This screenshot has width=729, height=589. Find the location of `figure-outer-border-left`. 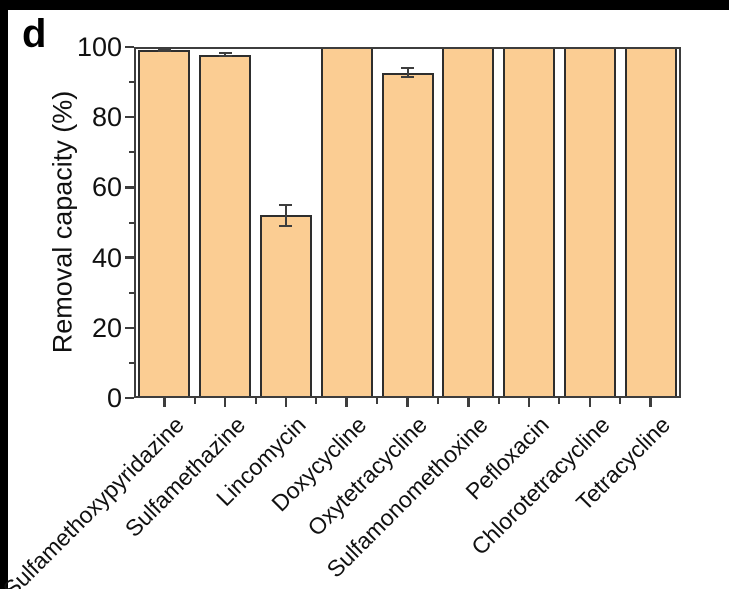

figure-outer-border-left is located at coordinates (4, 294).